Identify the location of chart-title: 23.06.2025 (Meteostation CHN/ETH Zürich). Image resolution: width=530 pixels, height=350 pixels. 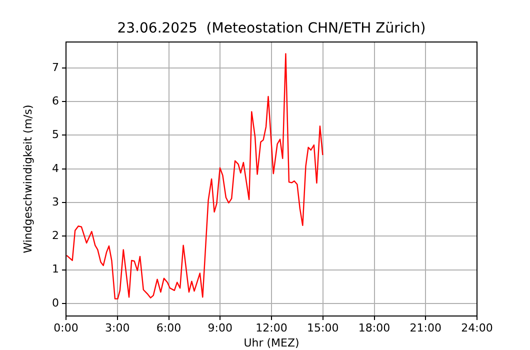
(271, 28).